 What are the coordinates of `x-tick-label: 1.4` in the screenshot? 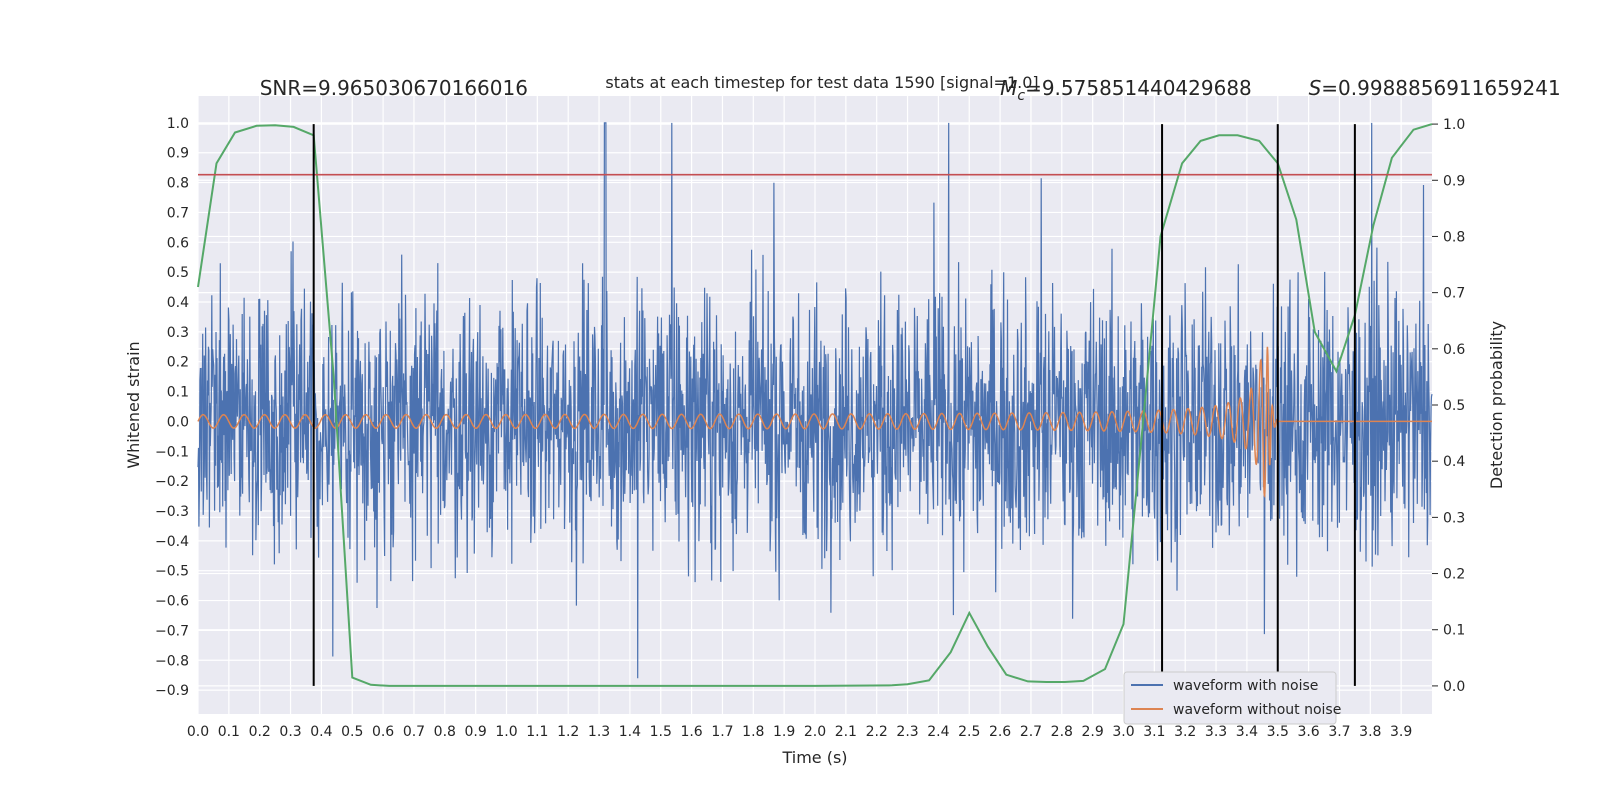 It's located at (630, 732).